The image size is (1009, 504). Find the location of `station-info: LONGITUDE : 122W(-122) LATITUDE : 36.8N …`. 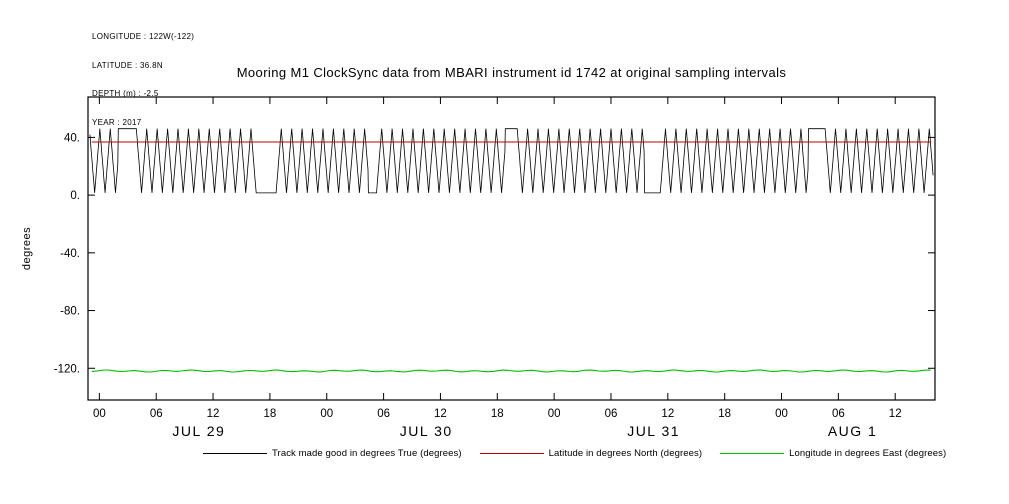

station-info: LONGITUDE : 122W(-122) LATITUDE : 36.8N … is located at coordinates (143, 79).